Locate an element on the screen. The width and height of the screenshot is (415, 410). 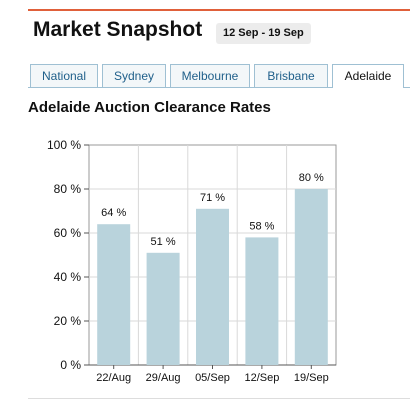
tab-adelaide: Adelaide is located at coordinates (368, 76).